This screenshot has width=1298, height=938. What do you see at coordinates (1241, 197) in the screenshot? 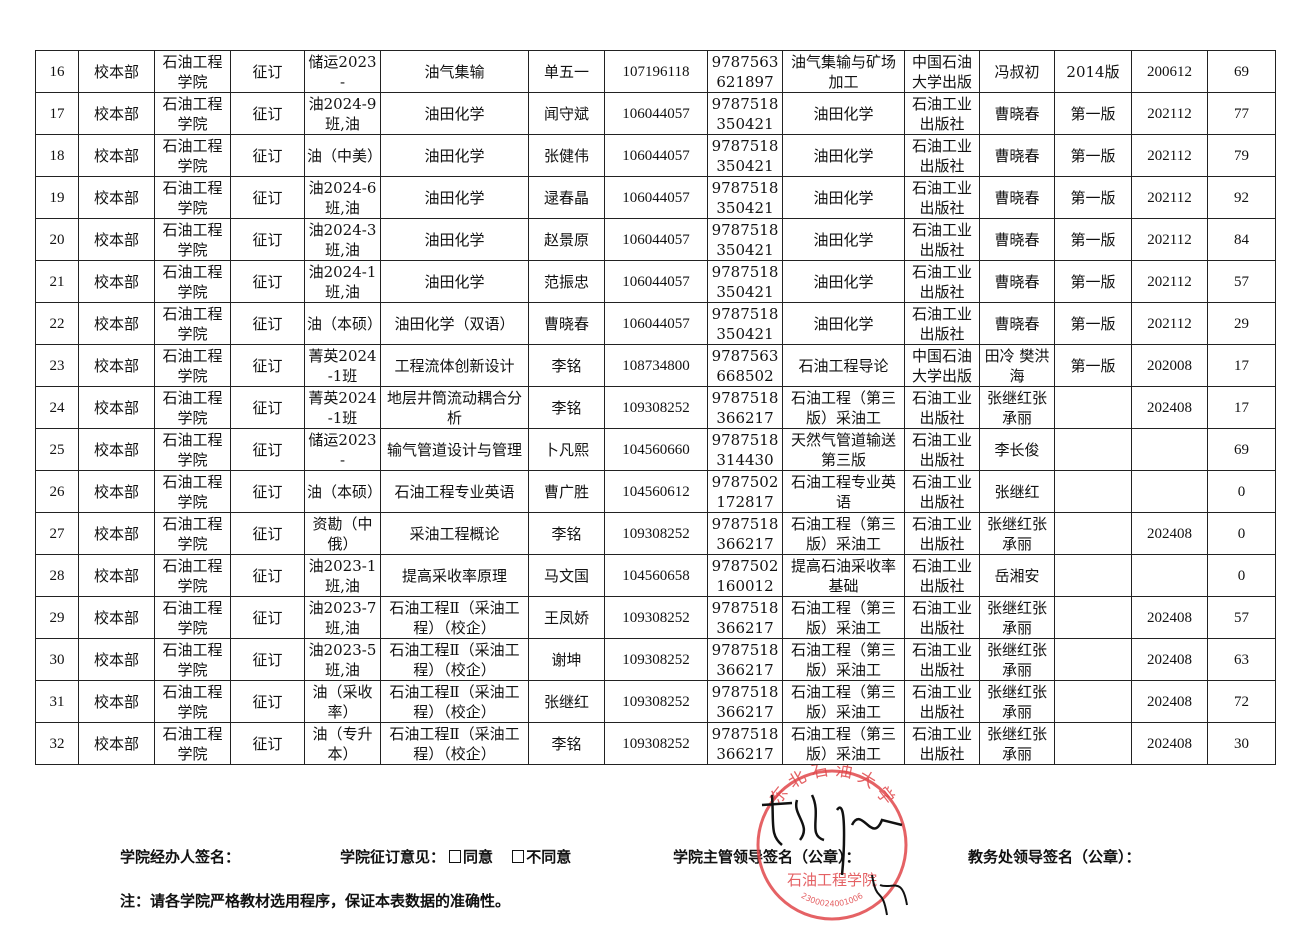
I see `quantity-text: 92` at bounding box center [1241, 197].